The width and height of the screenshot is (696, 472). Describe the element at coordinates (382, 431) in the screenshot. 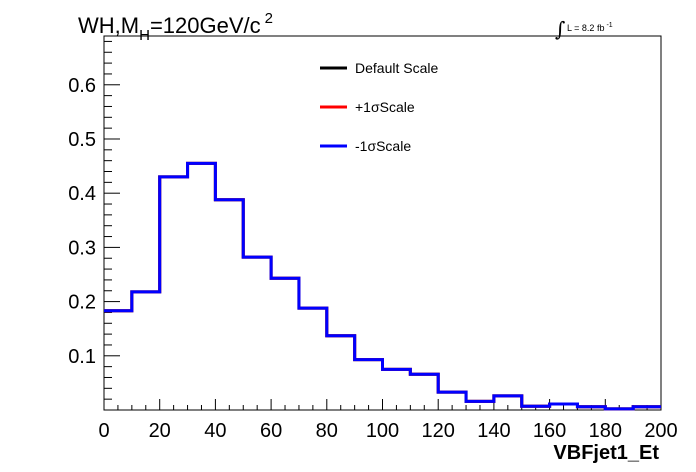

I see `x-tick-label: 100` at that location.